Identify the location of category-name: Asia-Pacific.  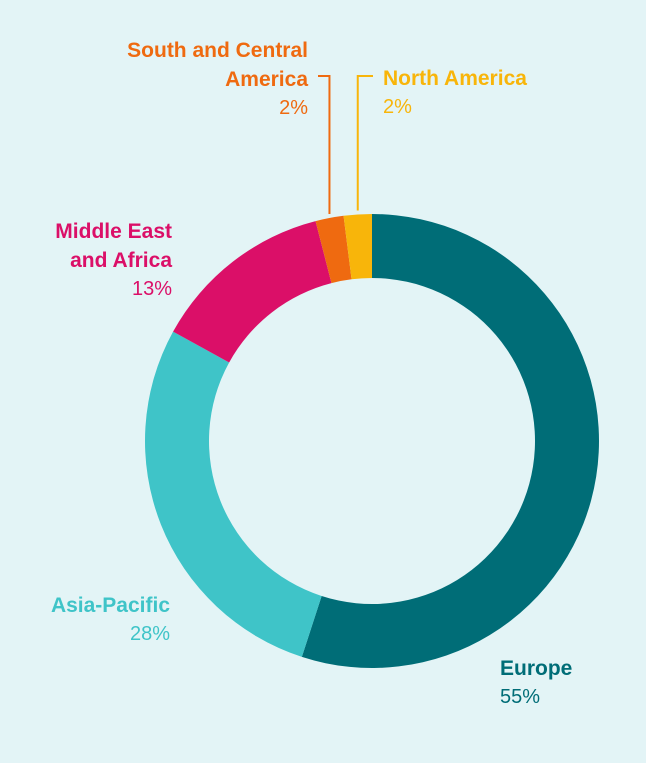
(110, 605).